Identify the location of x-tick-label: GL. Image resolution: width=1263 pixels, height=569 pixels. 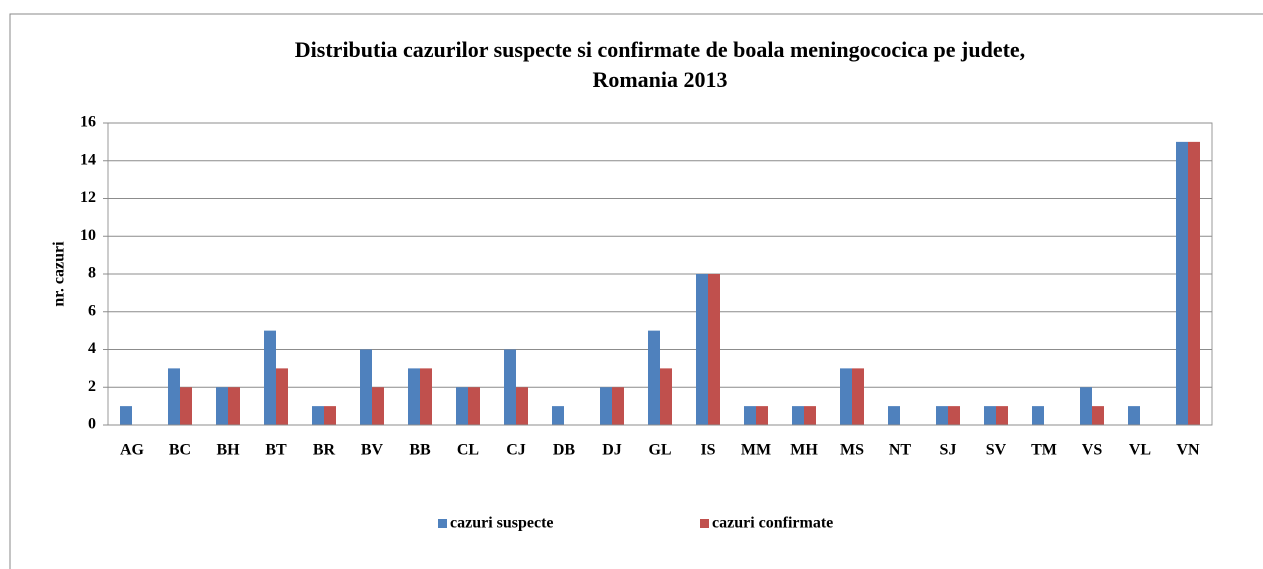
(659, 450).